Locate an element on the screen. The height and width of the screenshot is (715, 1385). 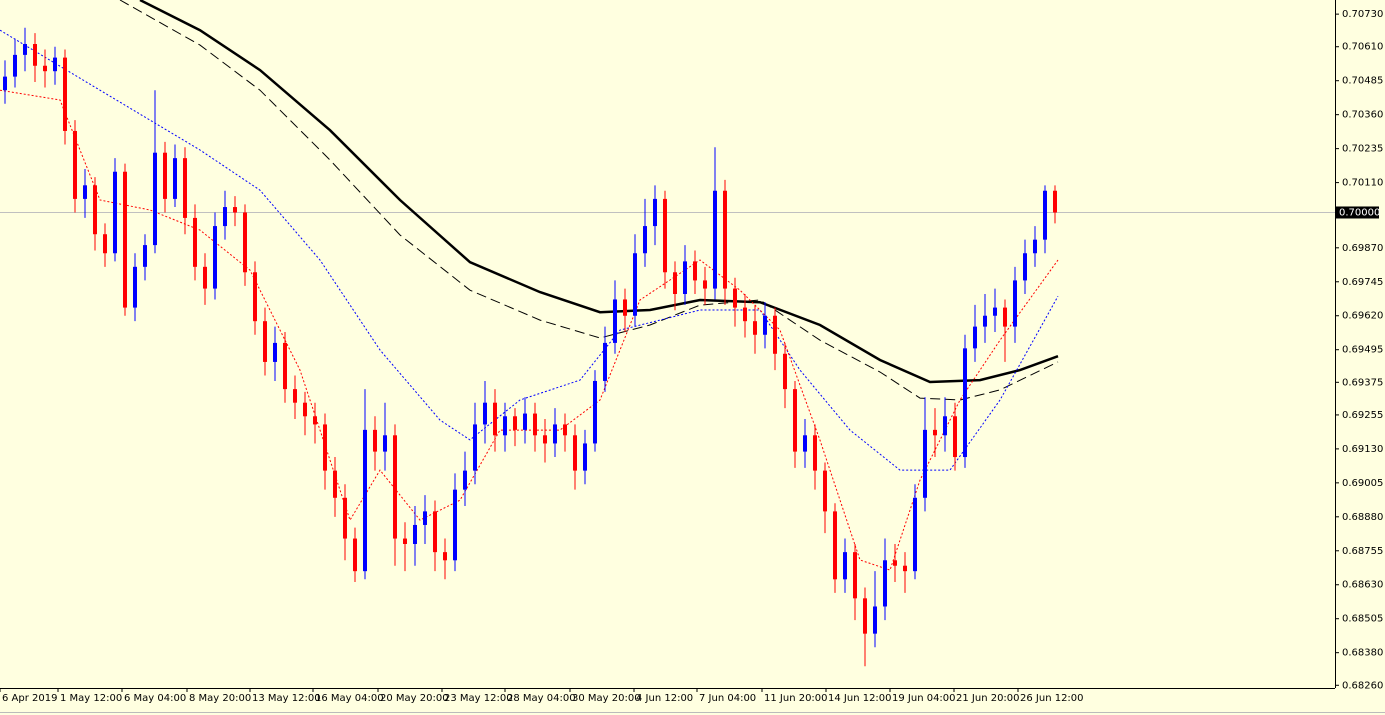
x-tick-label: 30 May 20:00 is located at coordinates (606, 698).